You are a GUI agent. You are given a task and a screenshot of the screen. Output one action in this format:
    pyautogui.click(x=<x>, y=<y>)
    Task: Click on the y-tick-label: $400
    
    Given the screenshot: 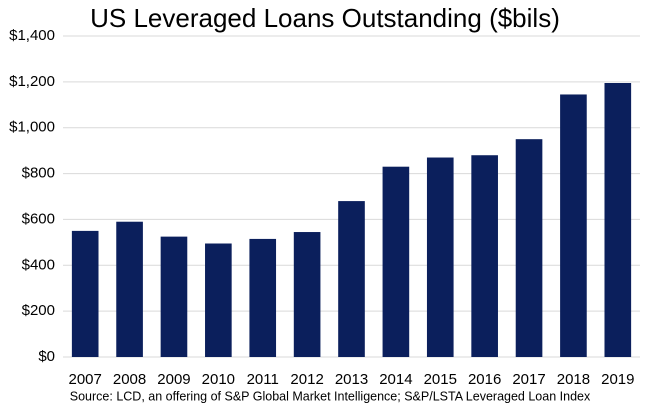 What is the action you would take?
    pyautogui.click(x=38, y=264)
    